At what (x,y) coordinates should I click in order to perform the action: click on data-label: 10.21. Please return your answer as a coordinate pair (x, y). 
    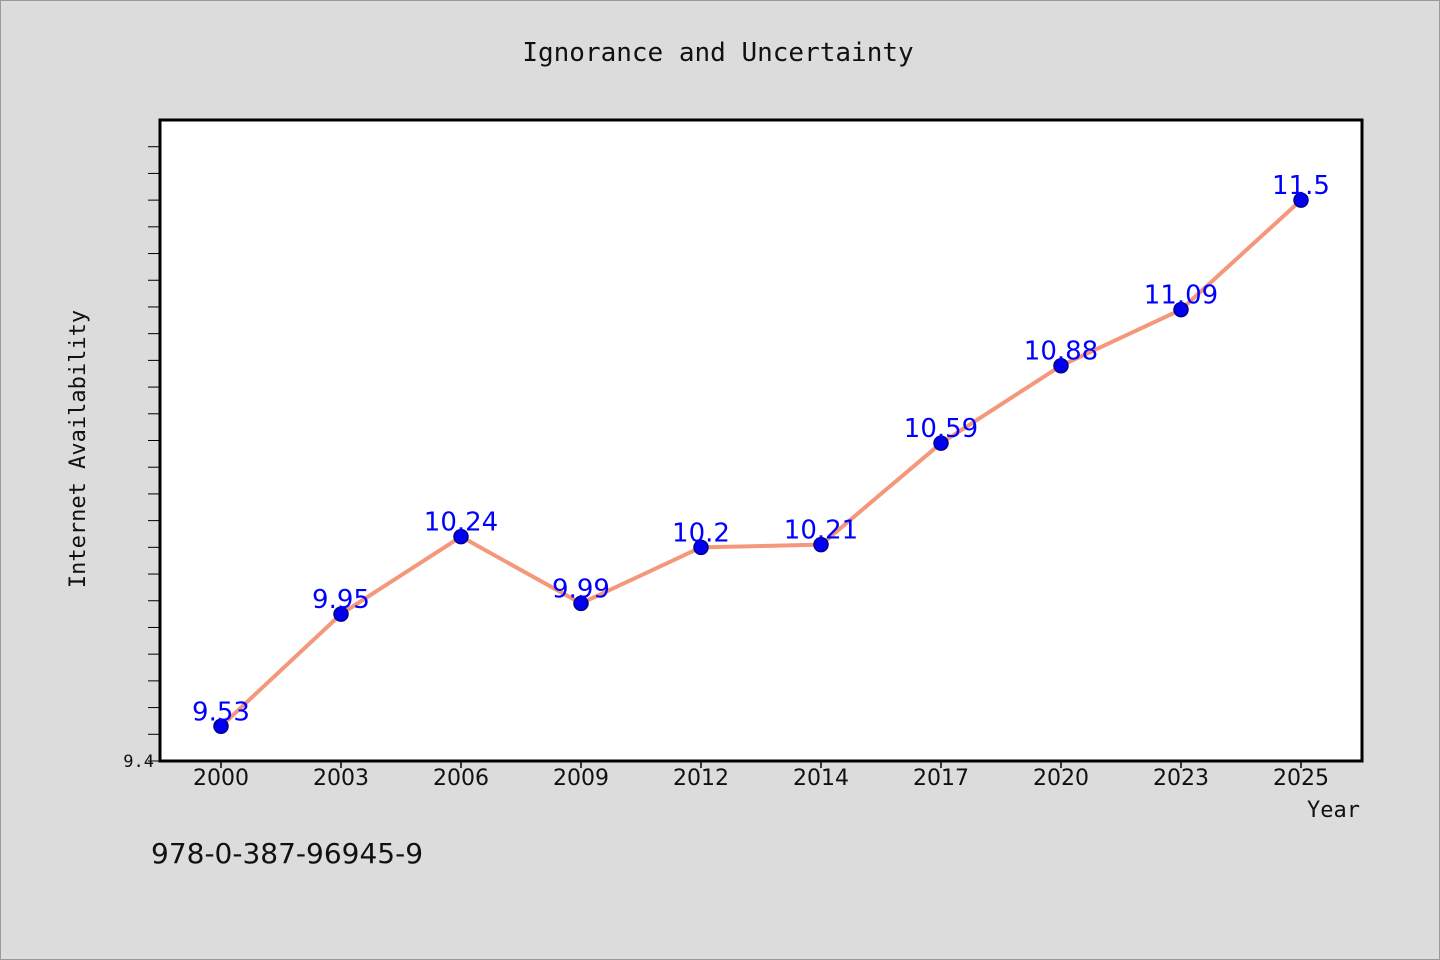
    Looking at the image, I should click on (821, 531).